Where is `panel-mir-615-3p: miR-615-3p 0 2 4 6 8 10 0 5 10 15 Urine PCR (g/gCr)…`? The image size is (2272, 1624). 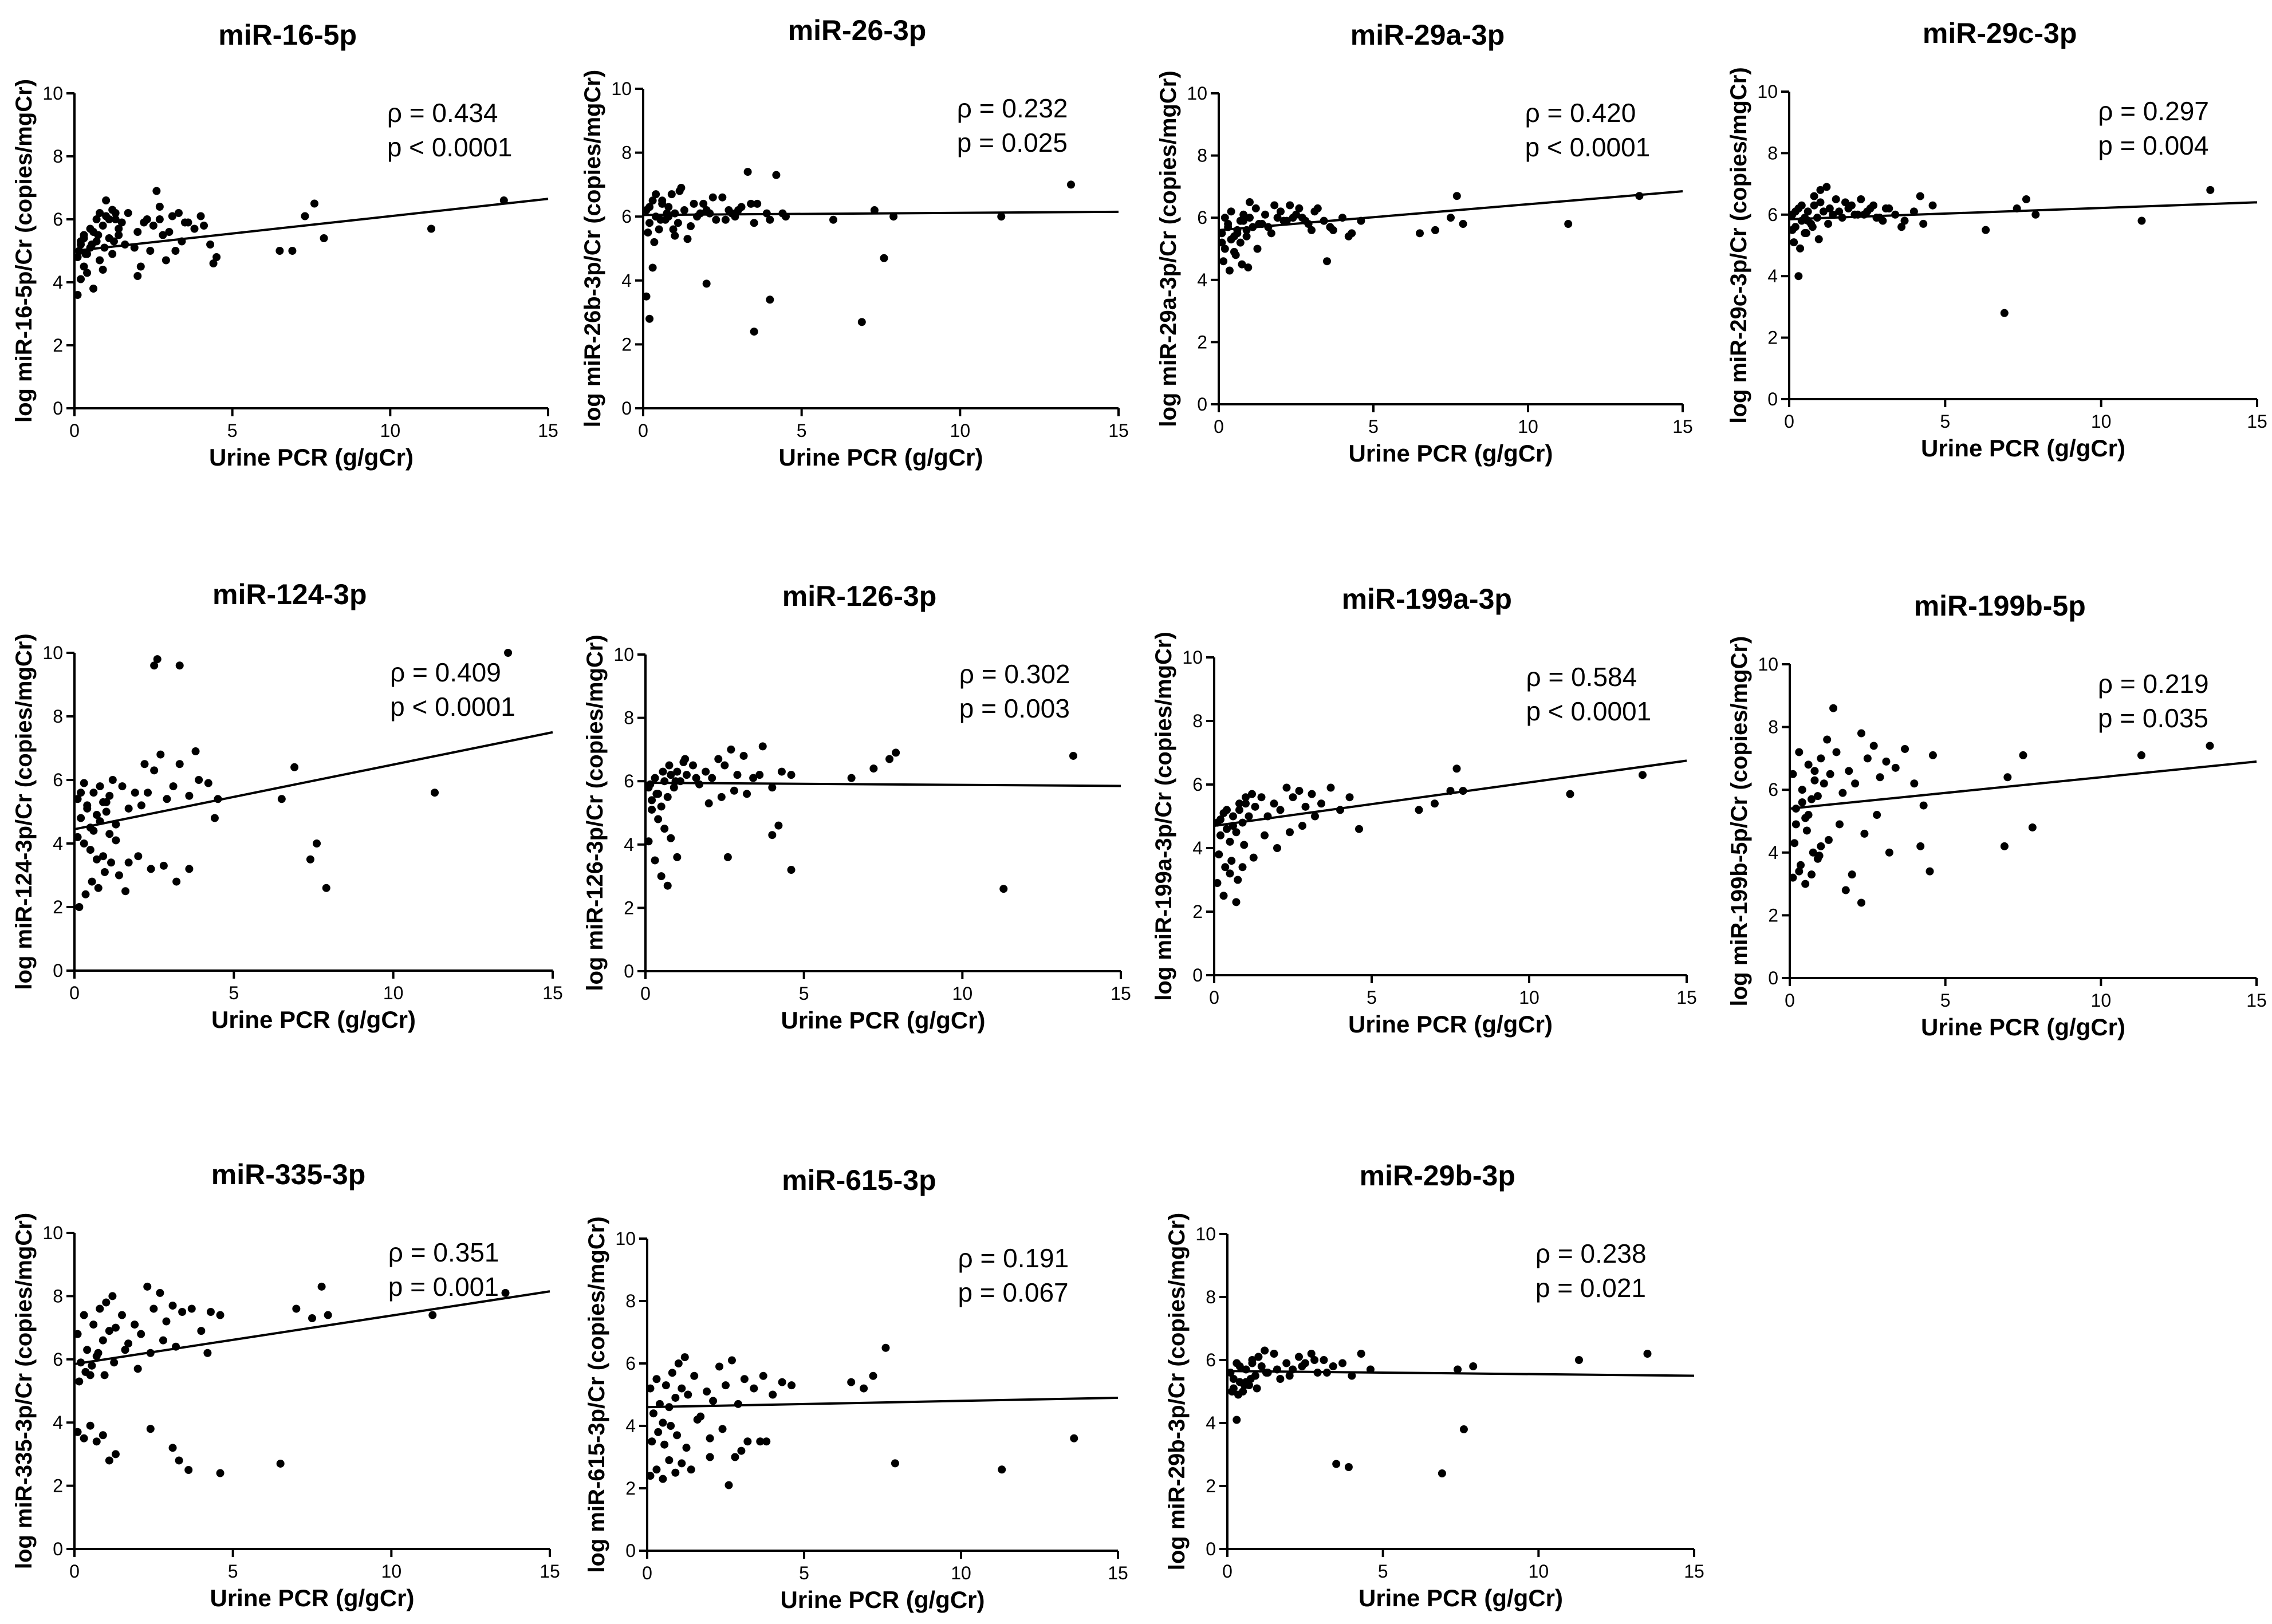
panel-mir-615-3p: miR-615-3p 0 2 4 6 8 10 0 5 10 15 Urine PCR (g/gCr)… is located at coordinates (856, 1388).